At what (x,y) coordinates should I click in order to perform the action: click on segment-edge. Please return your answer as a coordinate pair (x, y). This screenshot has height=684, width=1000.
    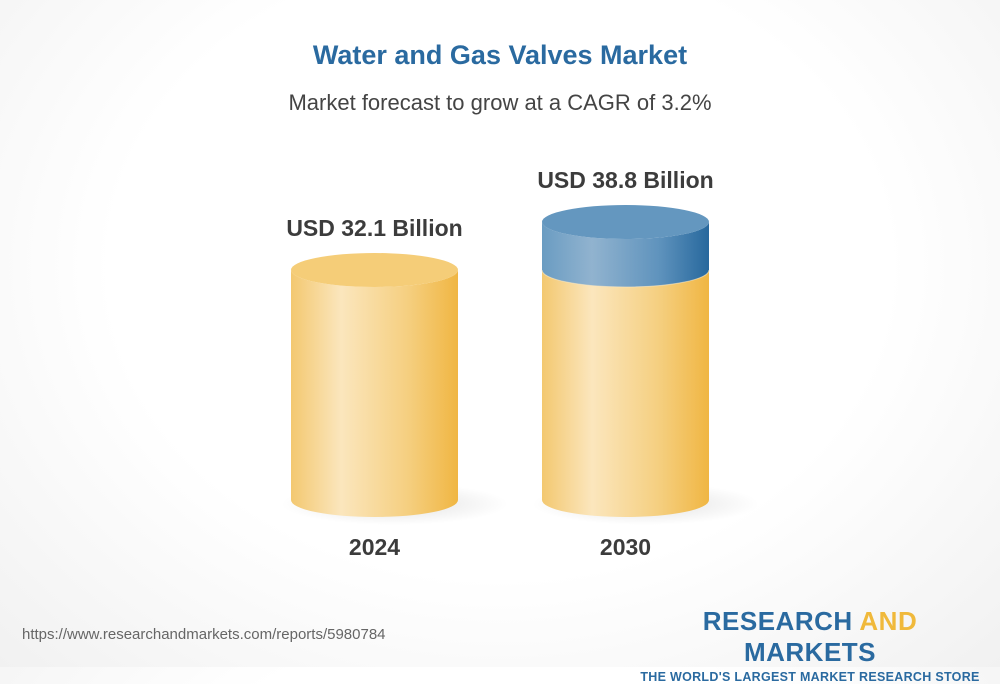
    Looking at the image, I should click on (625, 278).